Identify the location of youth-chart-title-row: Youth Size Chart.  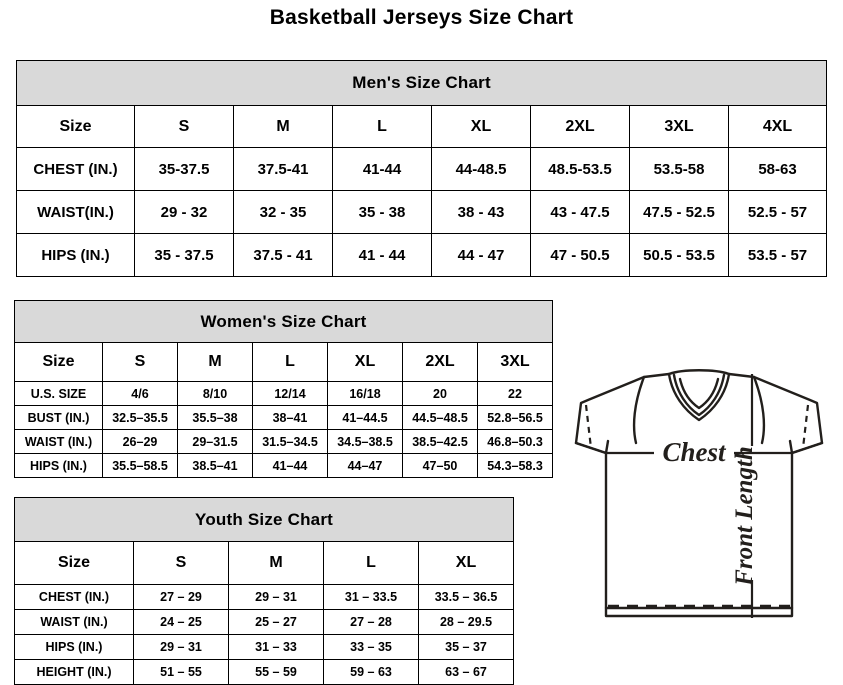
(264, 519).